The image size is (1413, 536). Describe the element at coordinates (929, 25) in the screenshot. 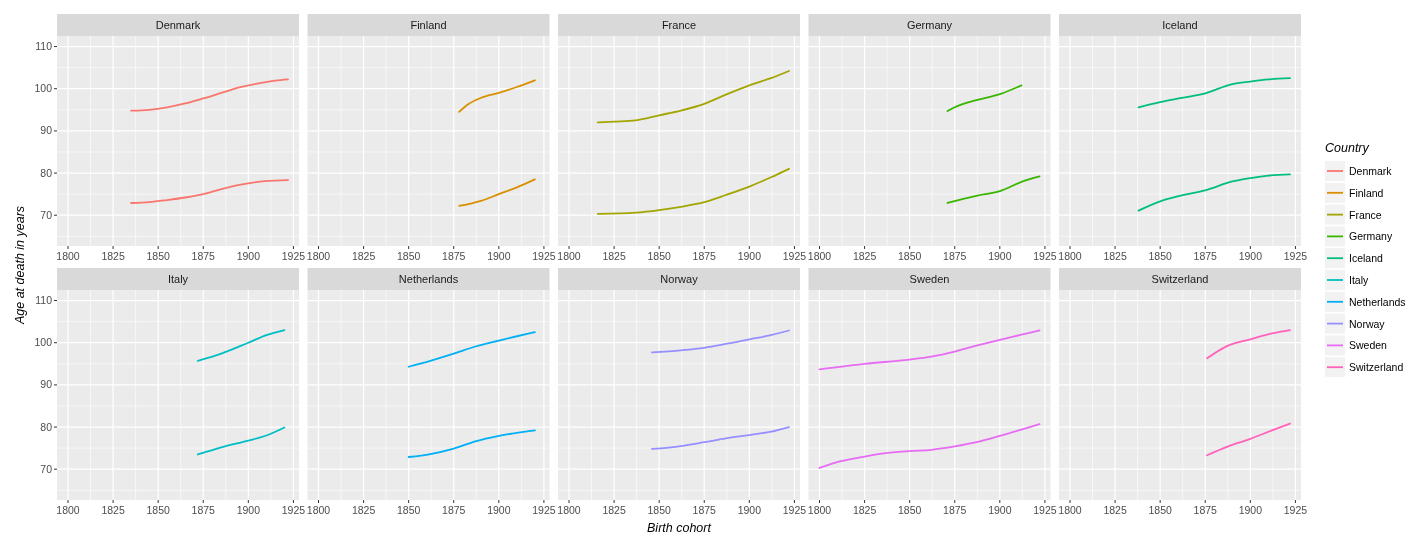

I see `chart-title: Germany` at that location.